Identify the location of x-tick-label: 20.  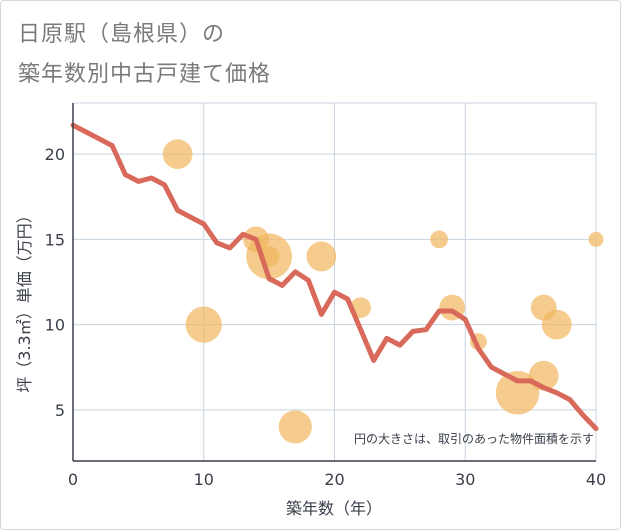
(334, 479).